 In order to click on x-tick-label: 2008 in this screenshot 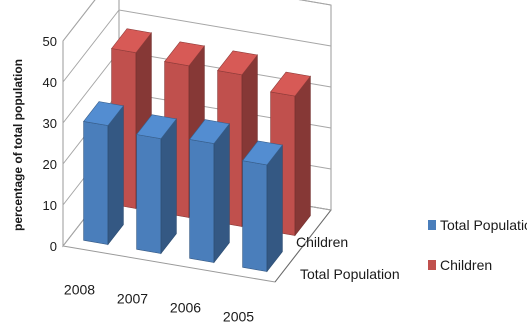, I will do `click(79, 290)`.